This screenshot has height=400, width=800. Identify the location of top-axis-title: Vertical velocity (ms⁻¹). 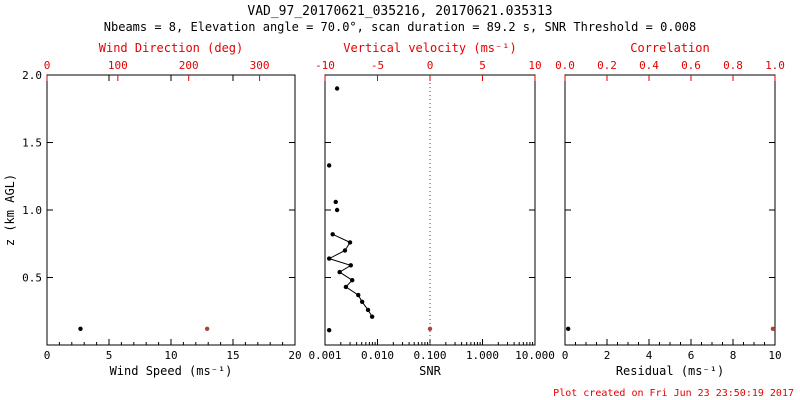
(429, 48).